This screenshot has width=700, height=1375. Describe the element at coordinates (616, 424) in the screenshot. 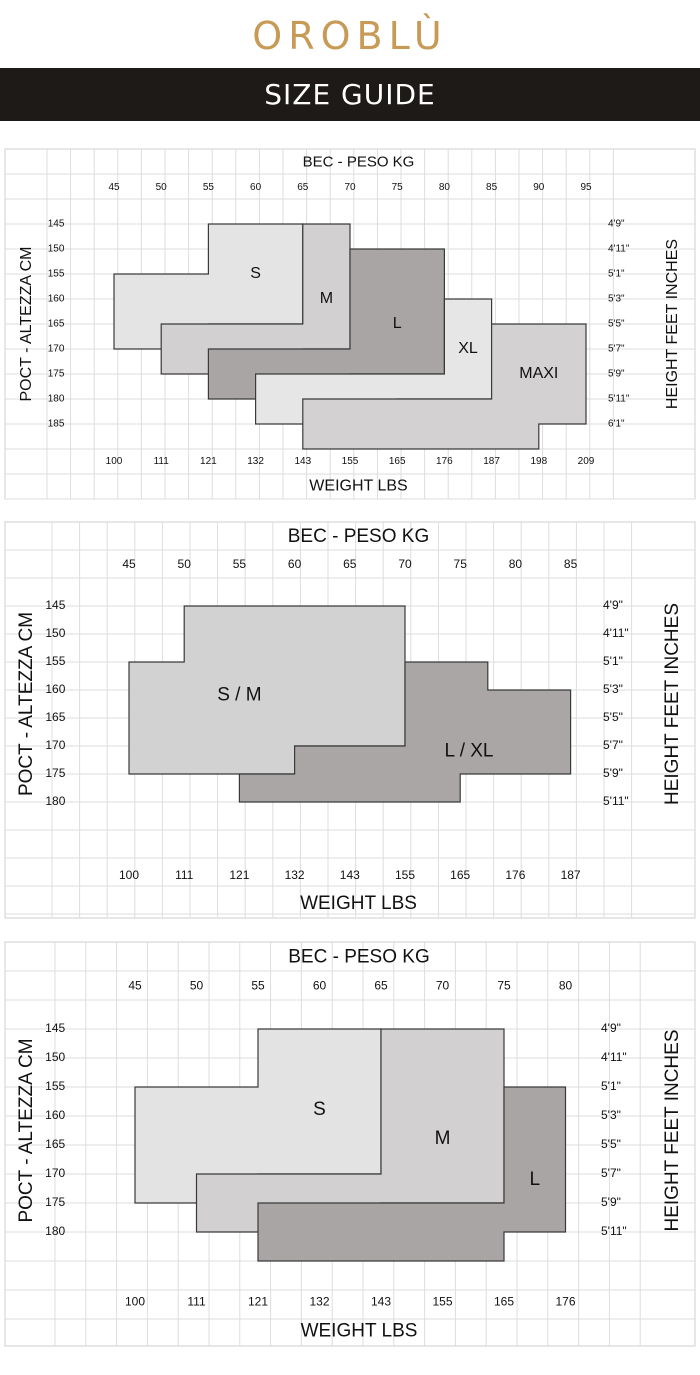

I see `ft-tick-label: 6'1"` at that location.